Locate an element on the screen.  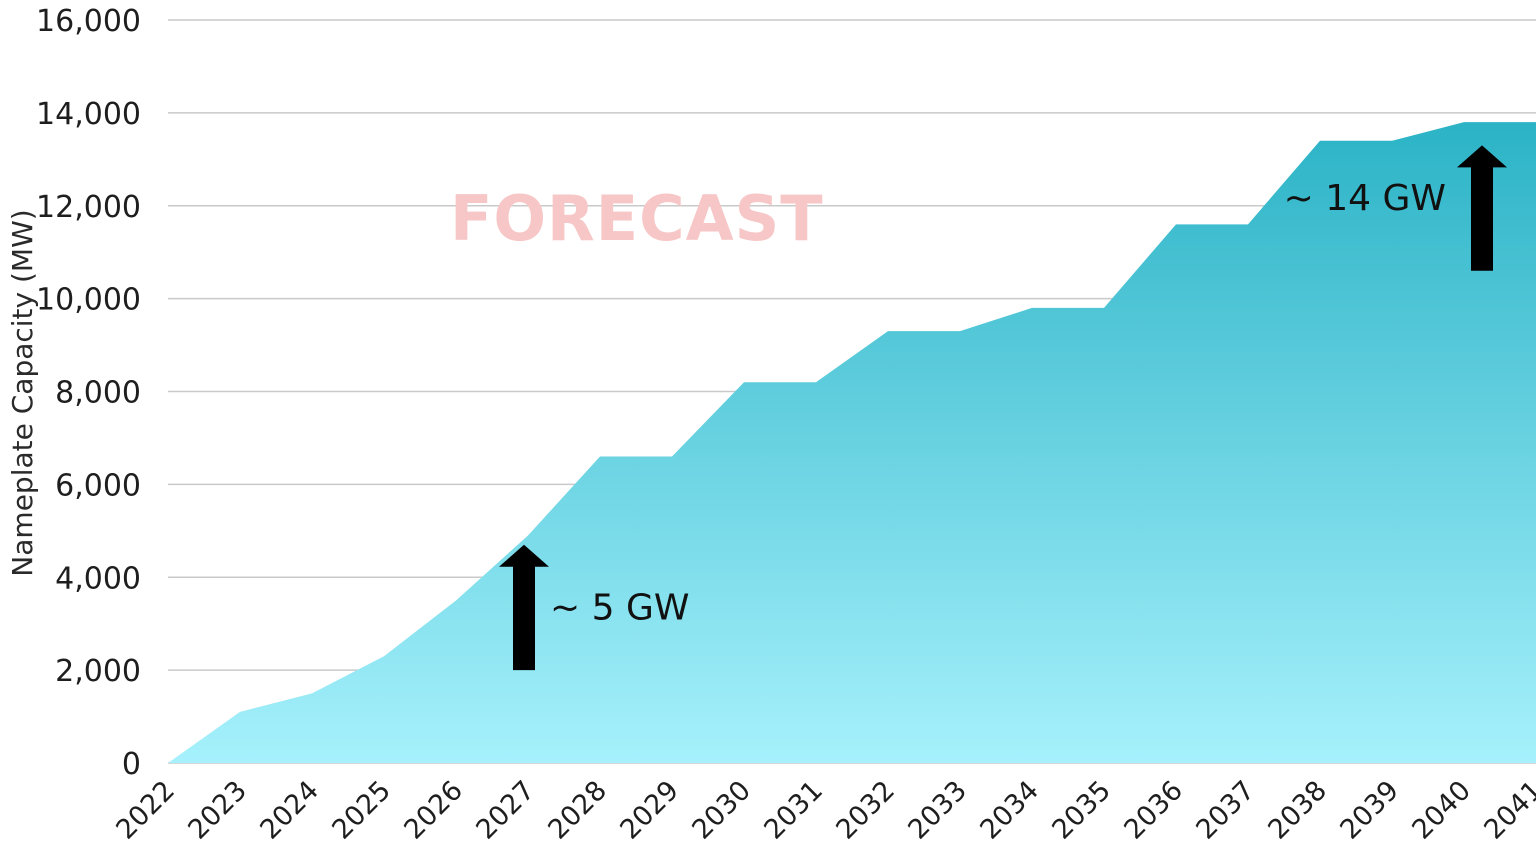
x-tick-label: 2031 is located at coordinates (793, 810).